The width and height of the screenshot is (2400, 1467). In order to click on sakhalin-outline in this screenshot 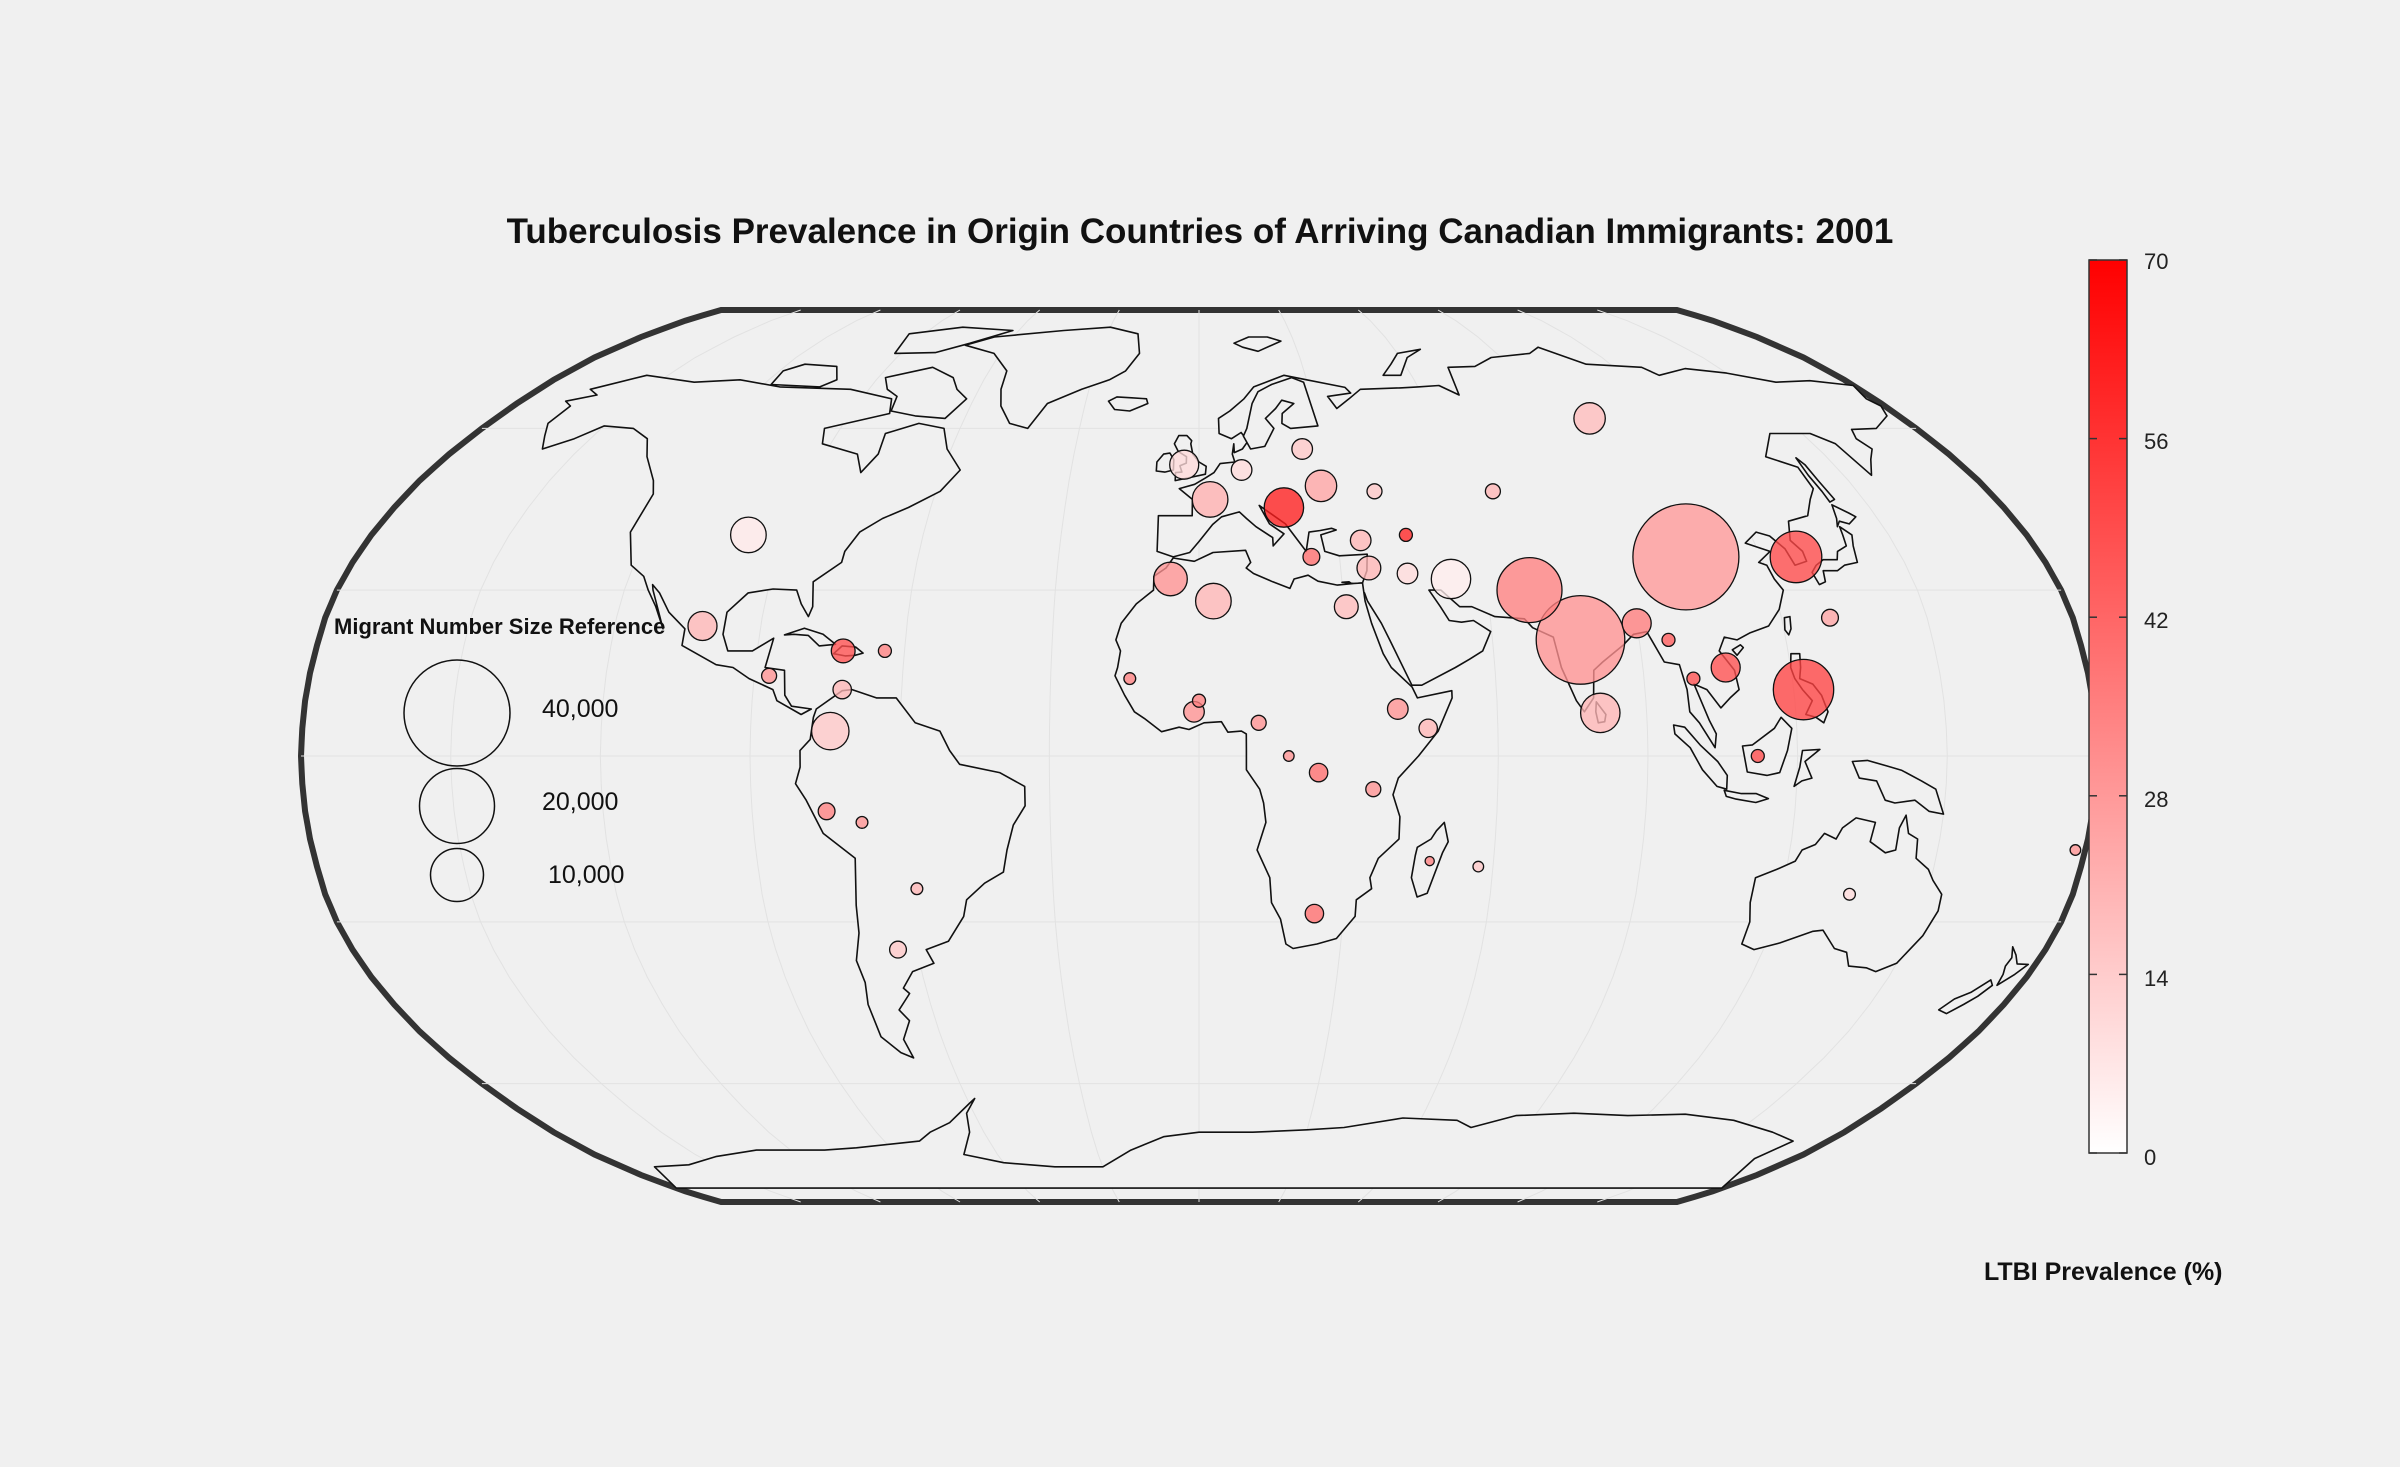, I will do `click(1815, 480)`.